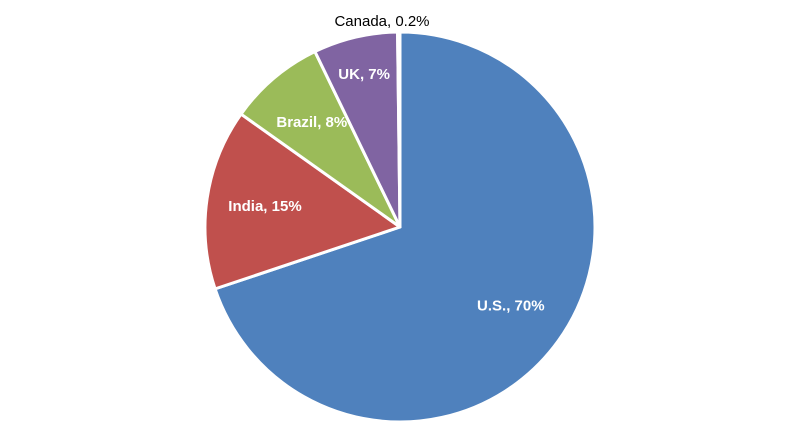 This screenshot has height=440, width=798. I want to click on data-label: India, 15%, so click(264, 206).